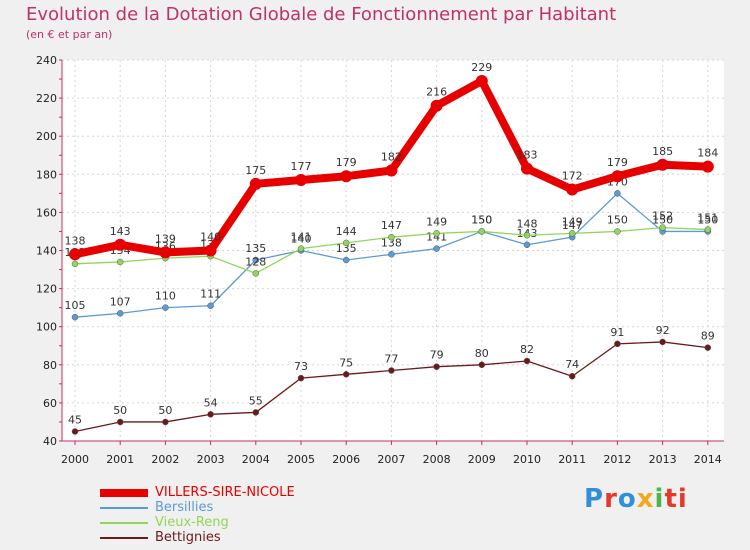  Describe the element at coordinates (301, 166) in the screenshot. I see `data-label-villers-sire-nicole: 177` at that location.